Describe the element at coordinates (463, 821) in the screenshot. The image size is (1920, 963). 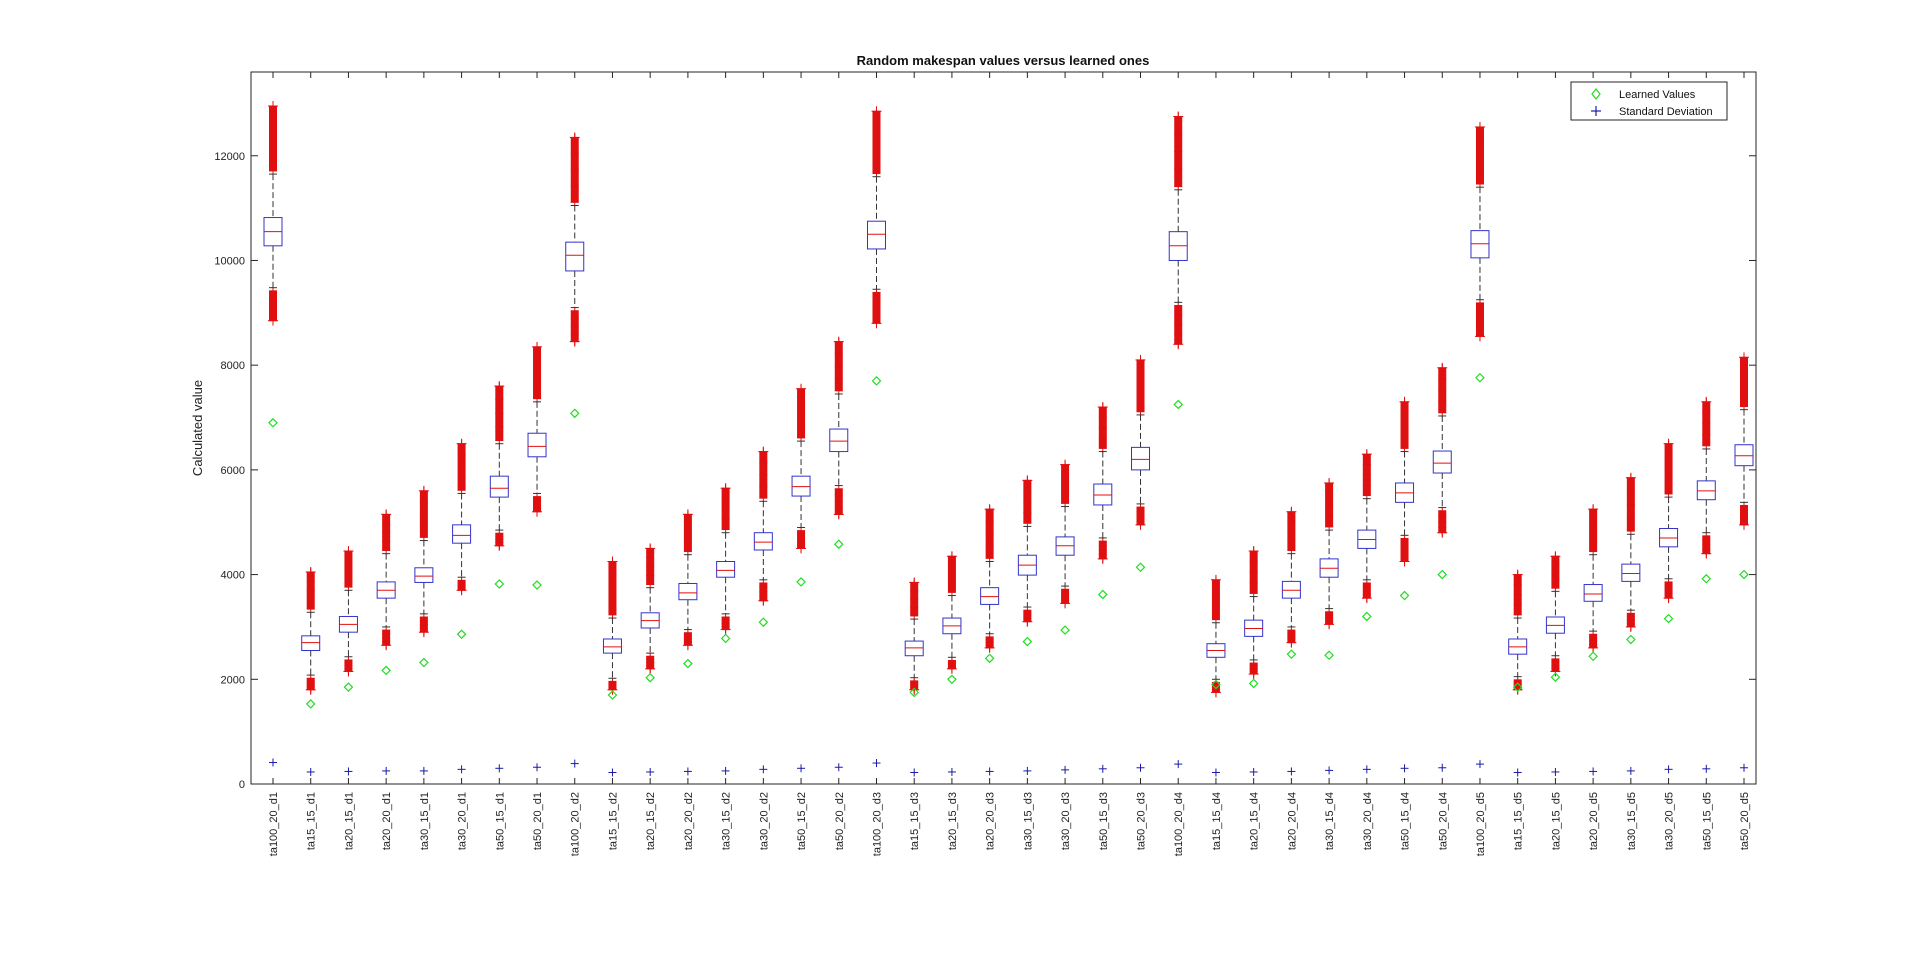
I see `x-tick-label: ta30_20_d1` at that location.